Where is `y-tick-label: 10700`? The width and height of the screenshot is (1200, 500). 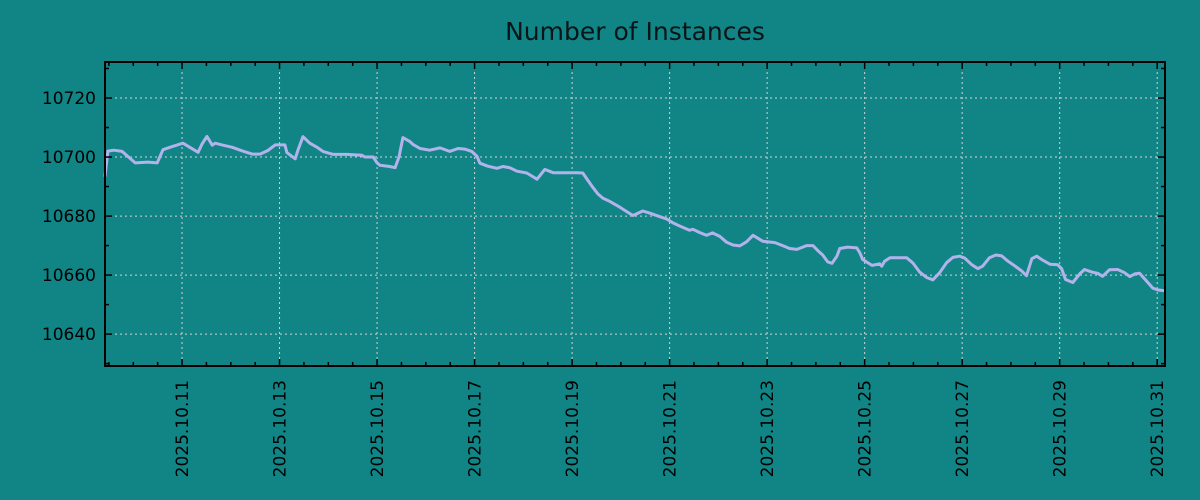
y-tick-label: 10700 is located at coordinates (69, 158).